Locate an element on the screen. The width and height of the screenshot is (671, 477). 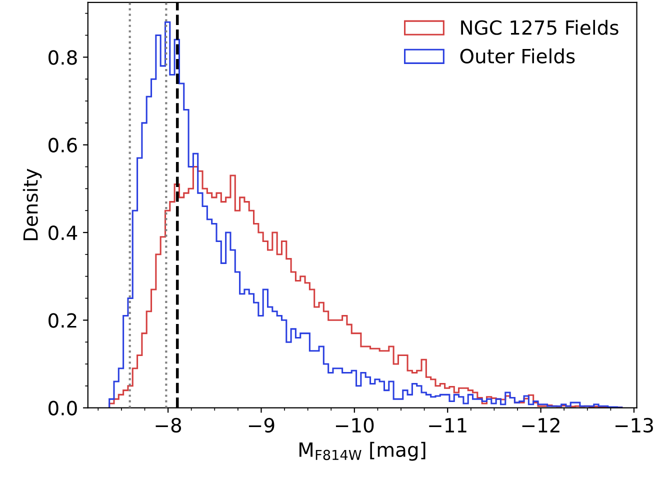
x-tick-label: −8 is located at coordinates (169, 425).